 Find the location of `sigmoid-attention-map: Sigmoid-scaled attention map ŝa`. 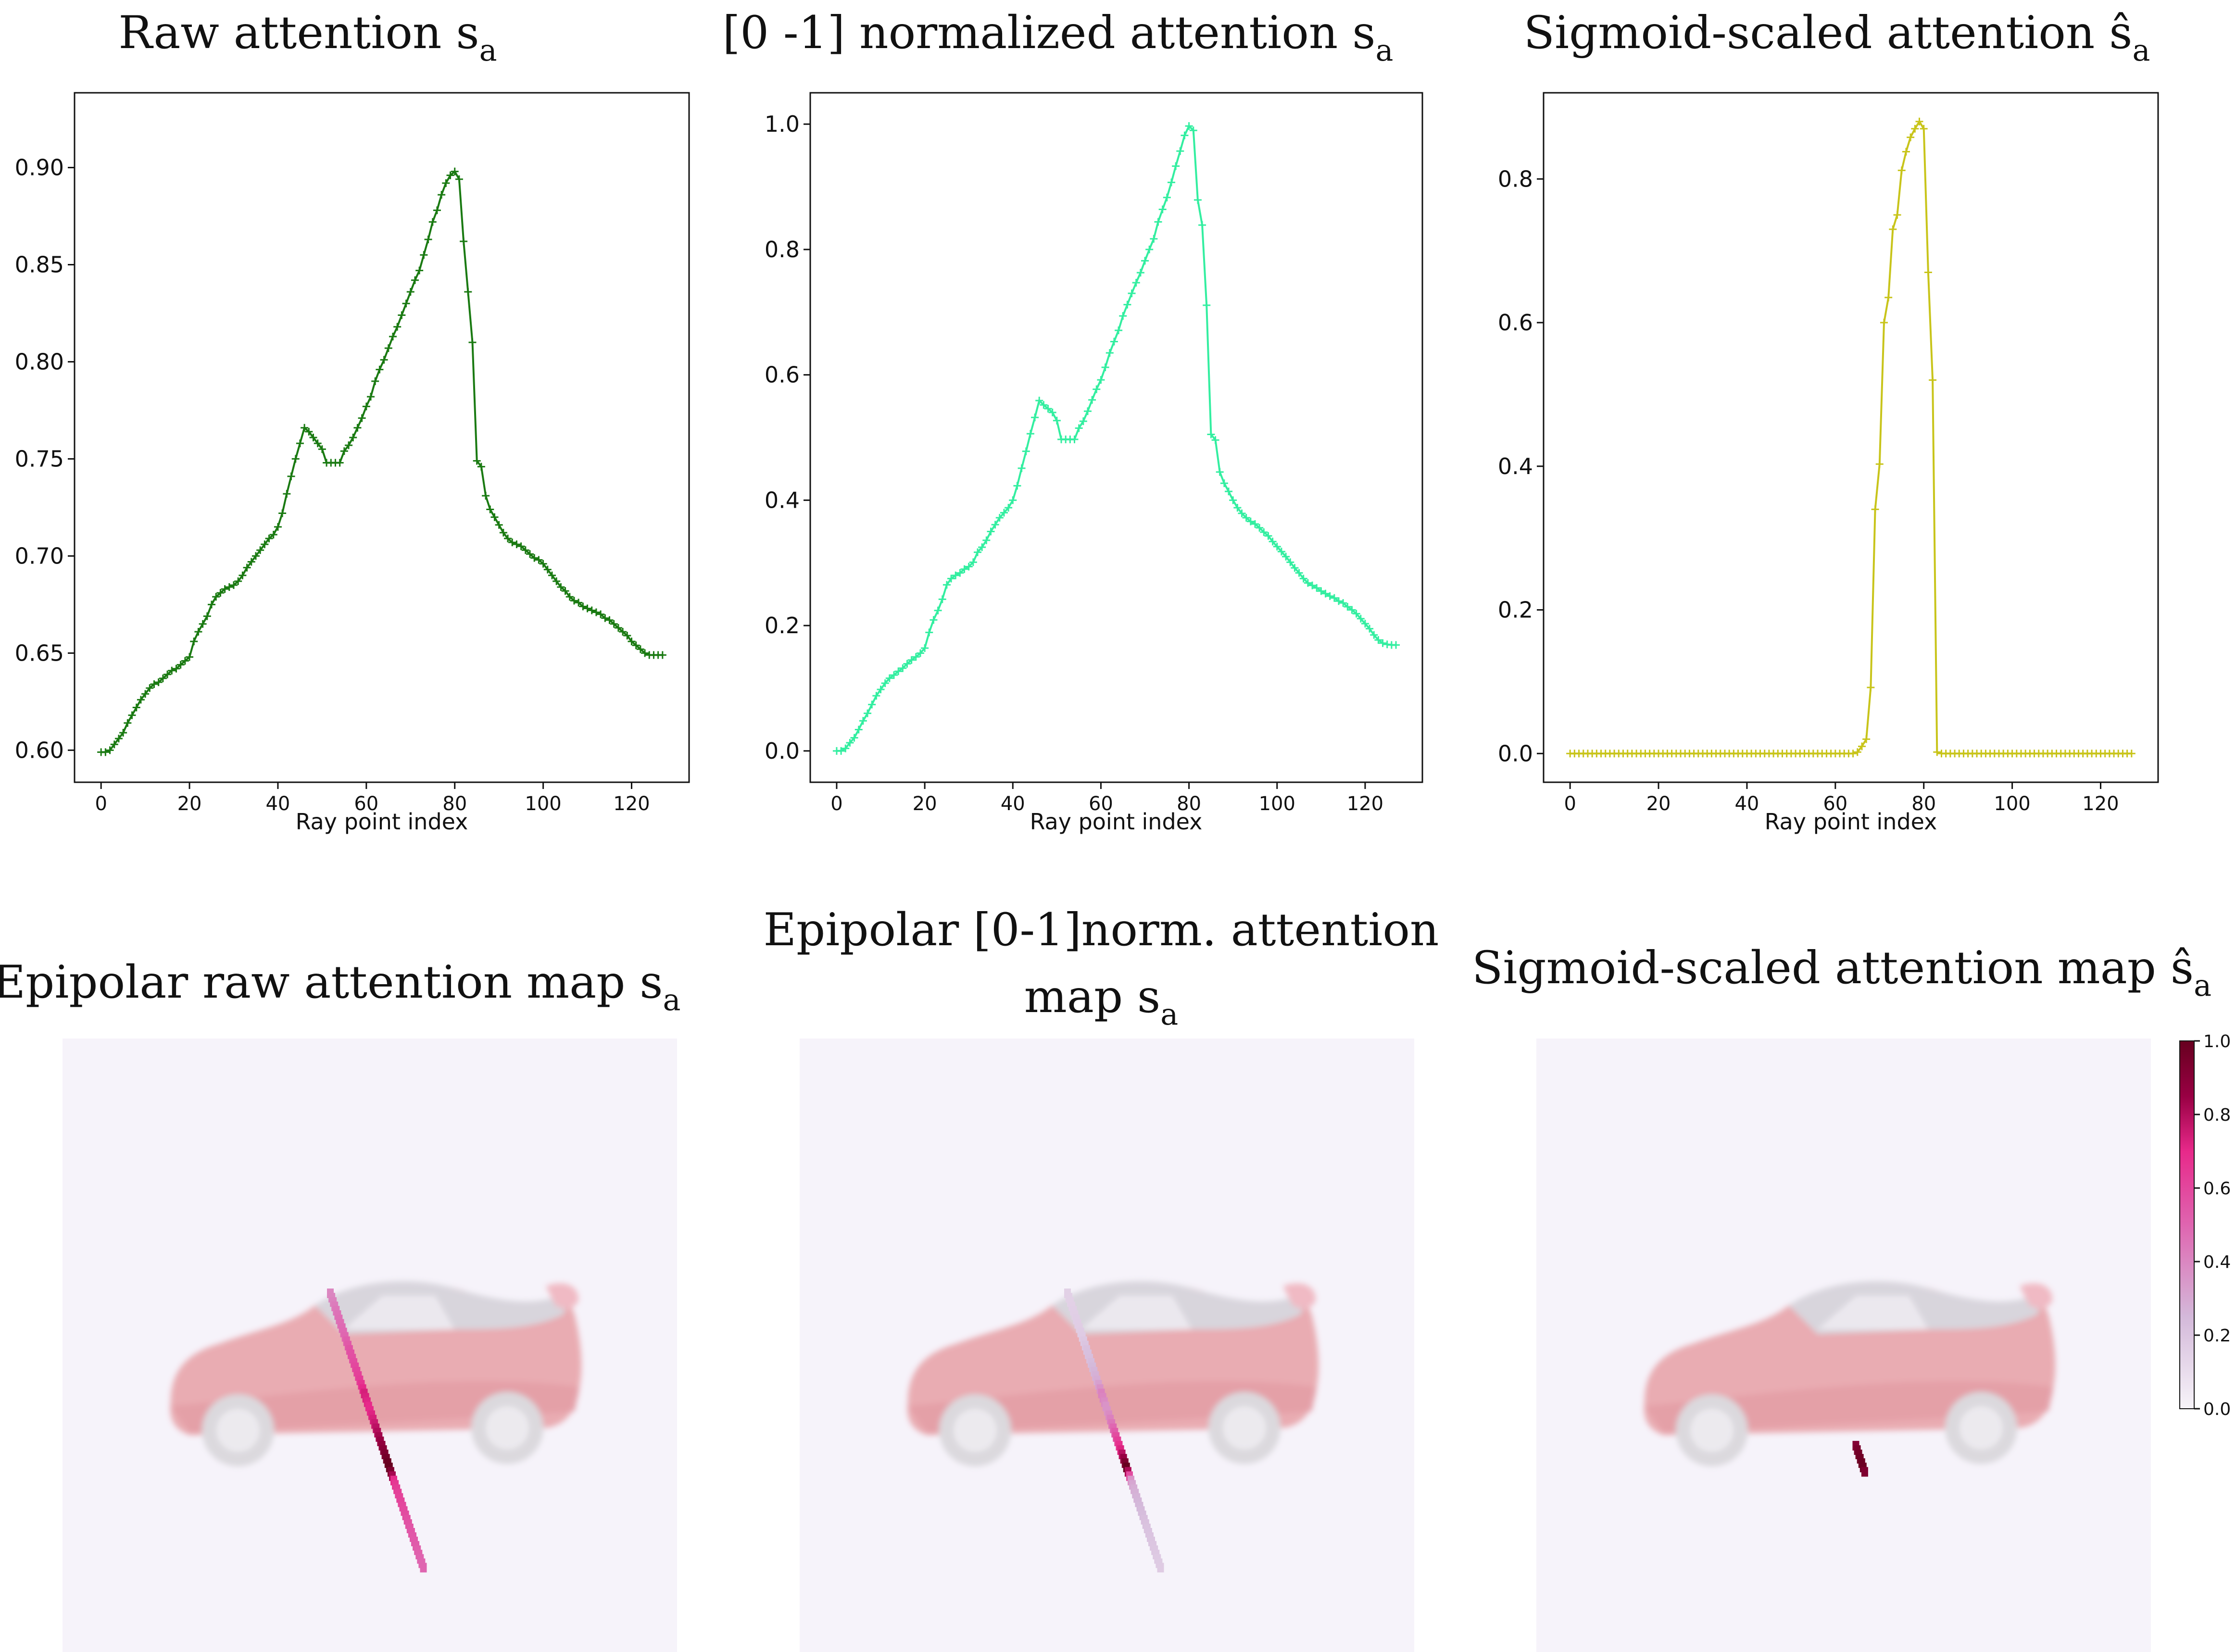

sigmoid-attention-map: Sigmoid-scaled attention map ŝa is located at coordinates (1841, 1297).